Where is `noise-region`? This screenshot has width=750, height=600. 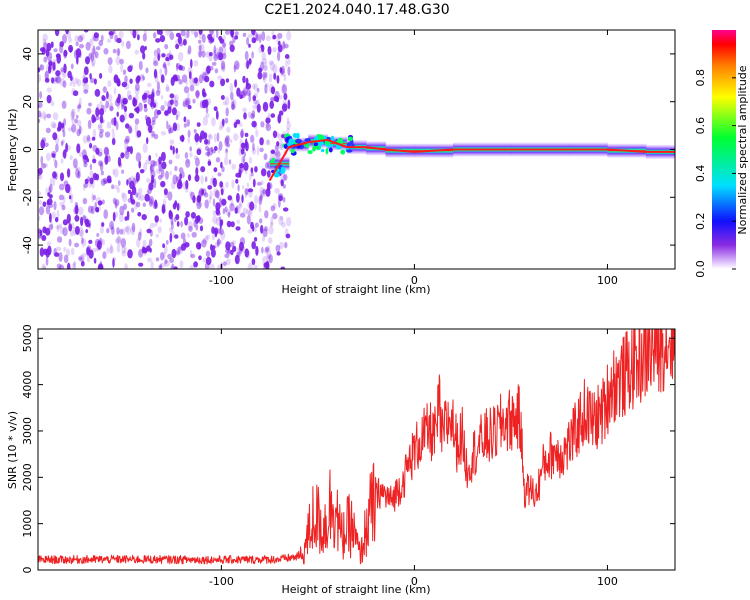
noise-region is located at coordinates (165, 149).